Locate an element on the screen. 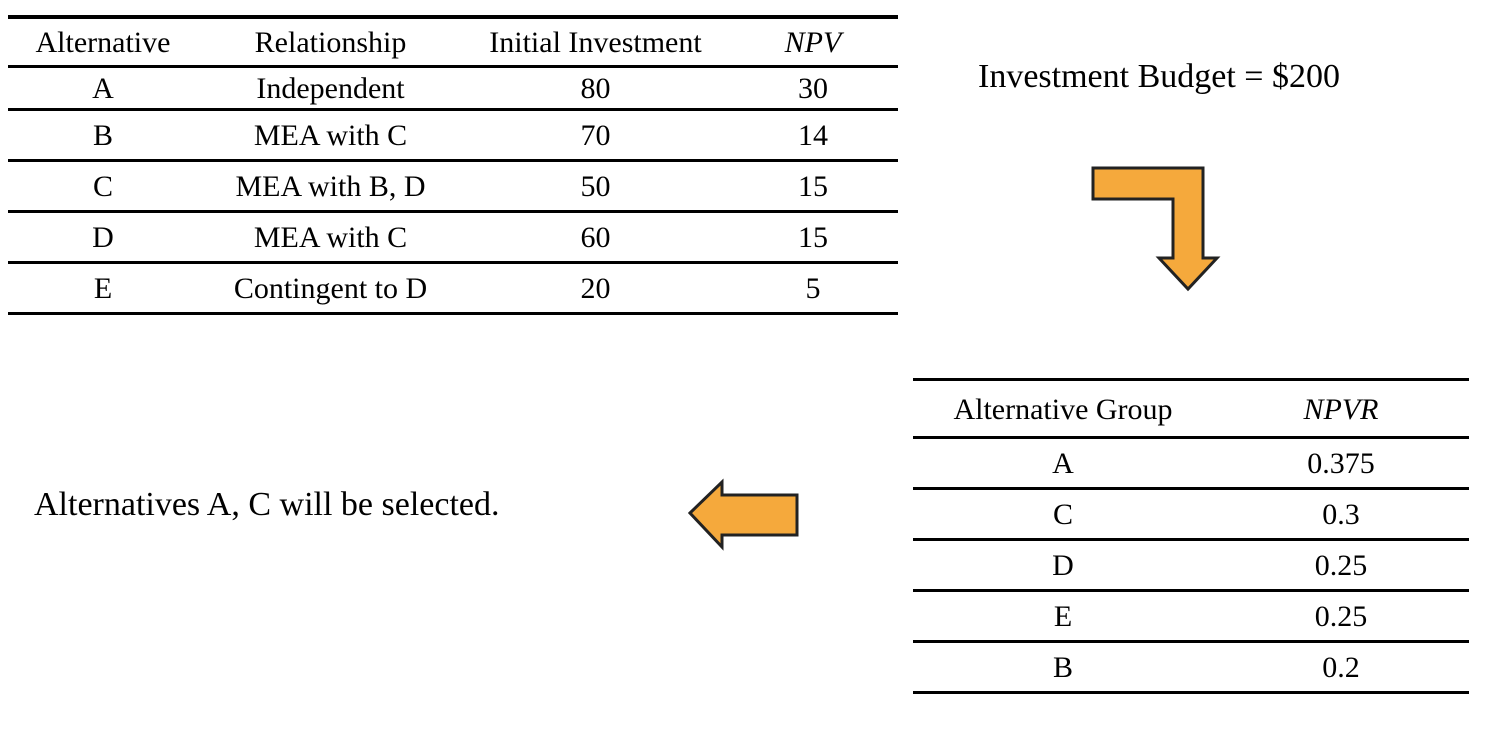  table-cell: 14 is located at coordinates (813, 135).